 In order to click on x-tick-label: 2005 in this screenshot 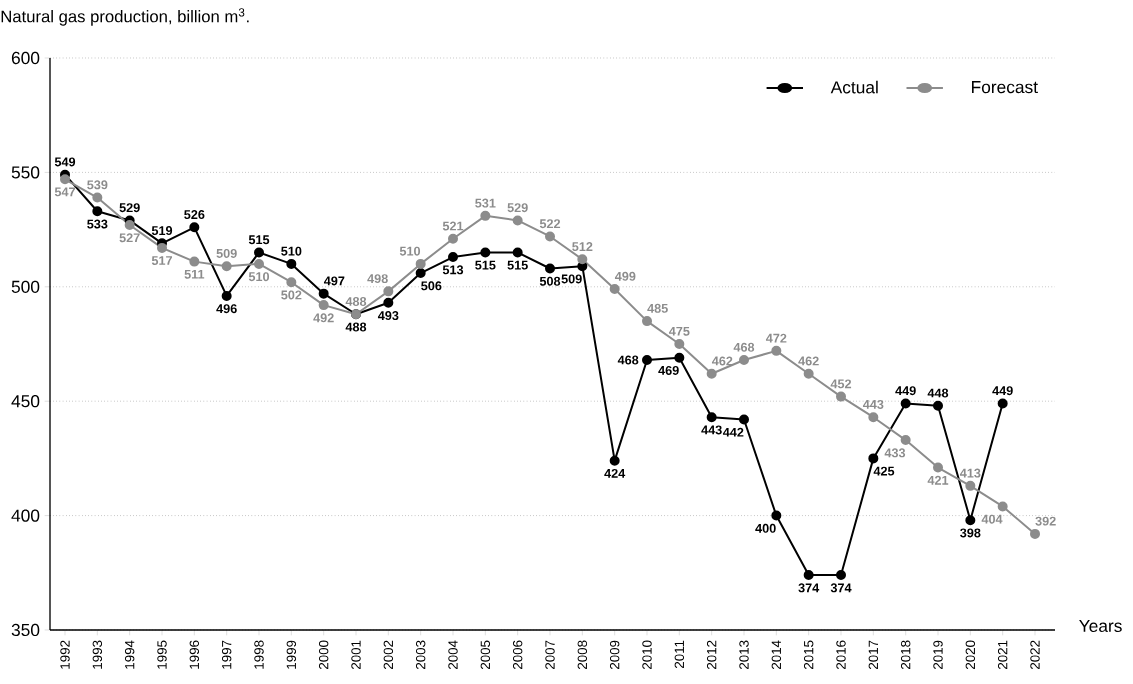, I will do `click(485, 655)`.